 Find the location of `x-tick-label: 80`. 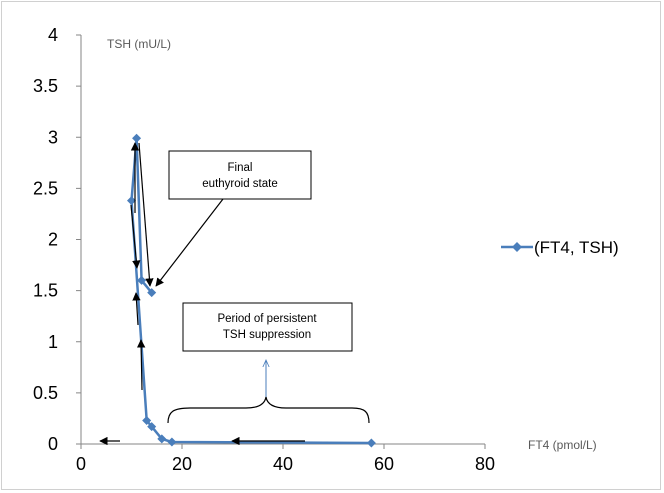

x-tick-label: 80 is located at coordinates (485, 464).